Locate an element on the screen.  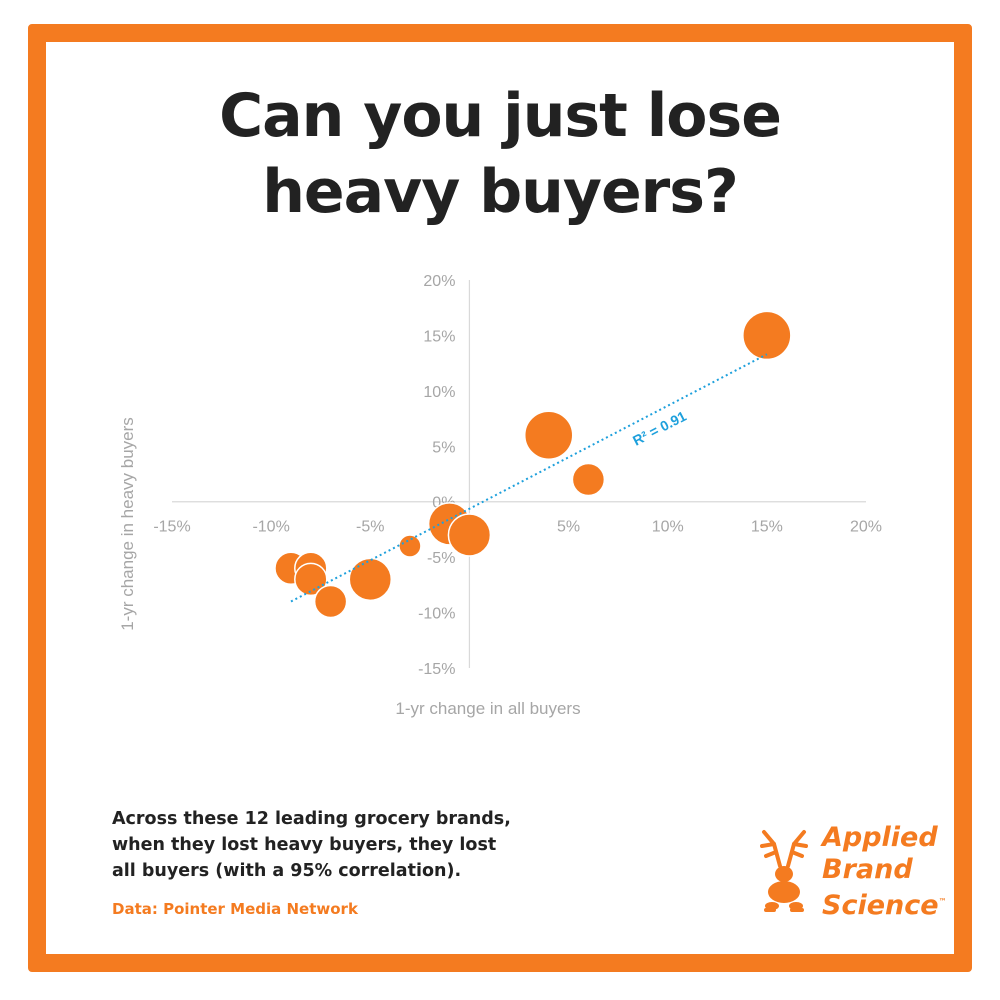
y-tick-label: 20% is located at coordinates (439, 281).